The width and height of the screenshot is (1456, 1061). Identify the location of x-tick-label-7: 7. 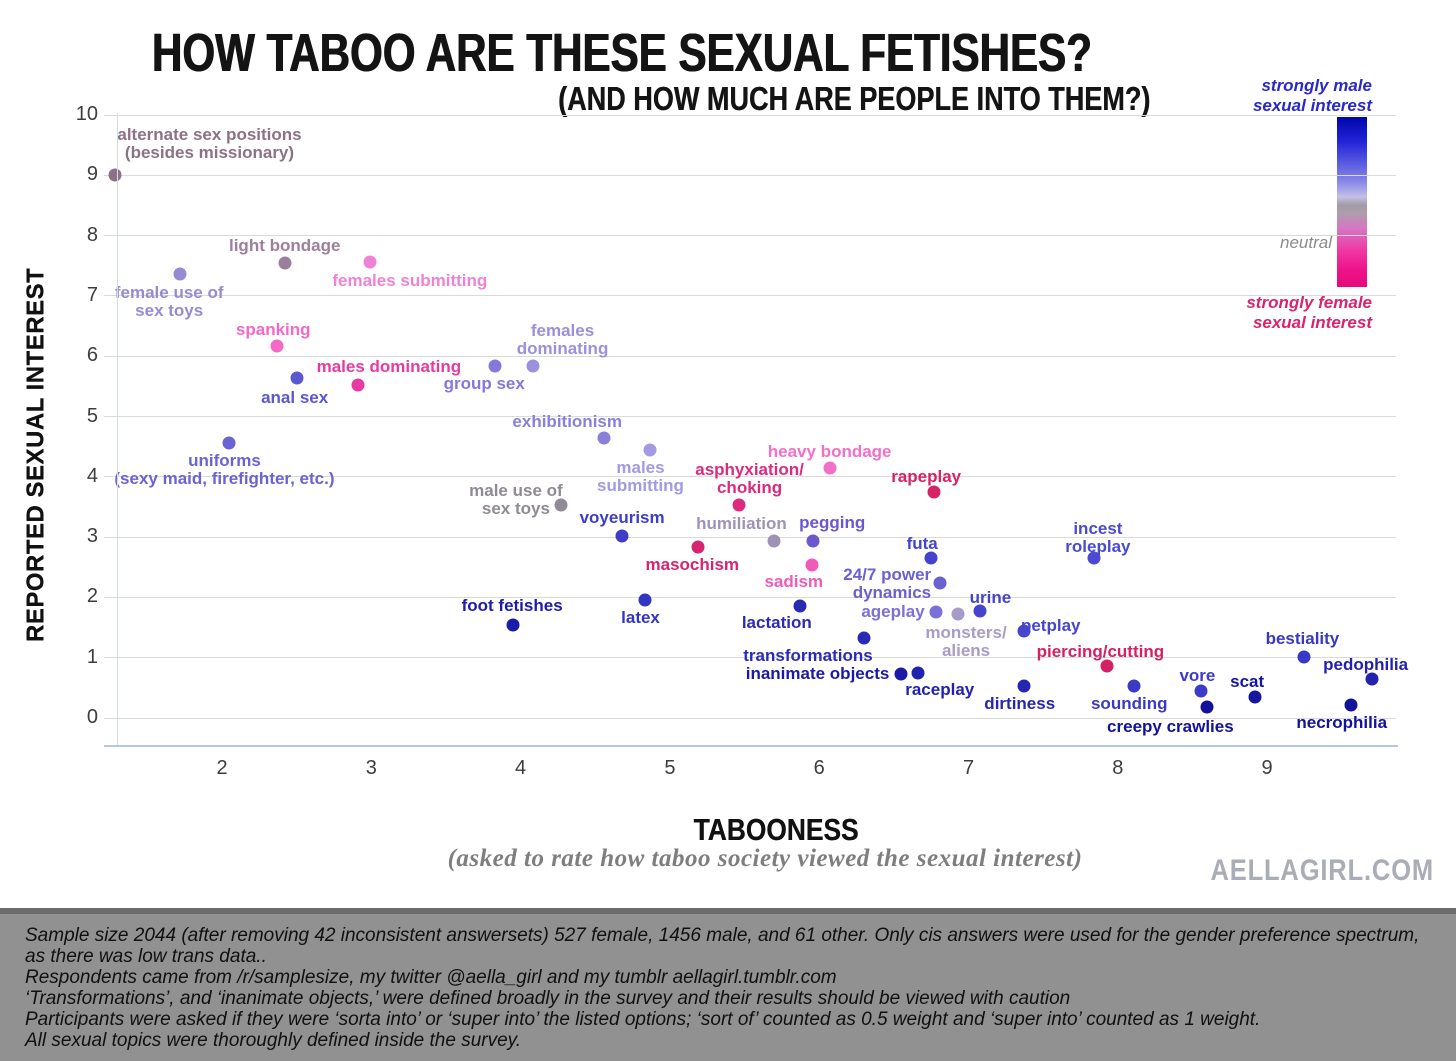
(968, 768).